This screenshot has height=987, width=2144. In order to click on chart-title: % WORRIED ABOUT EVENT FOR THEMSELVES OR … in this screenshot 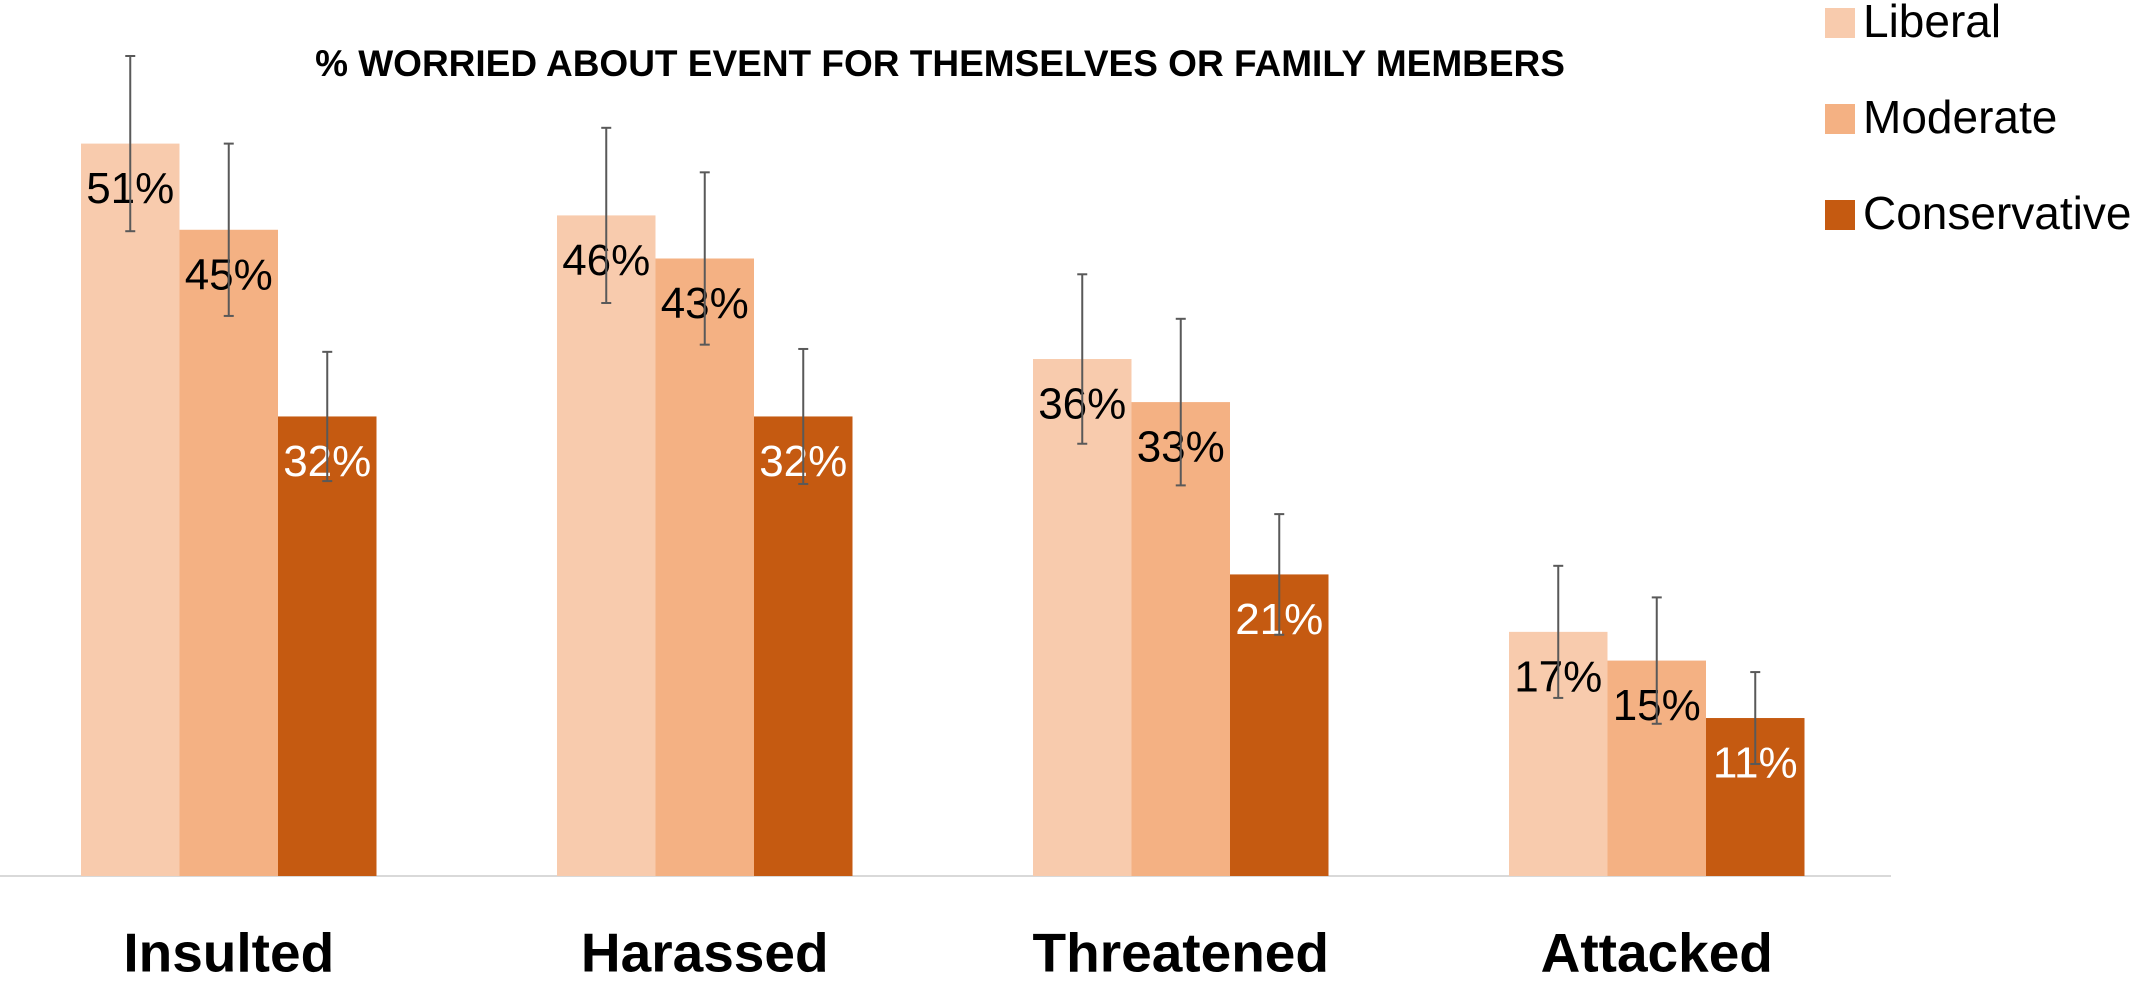, I will do `click(940, 63)`.